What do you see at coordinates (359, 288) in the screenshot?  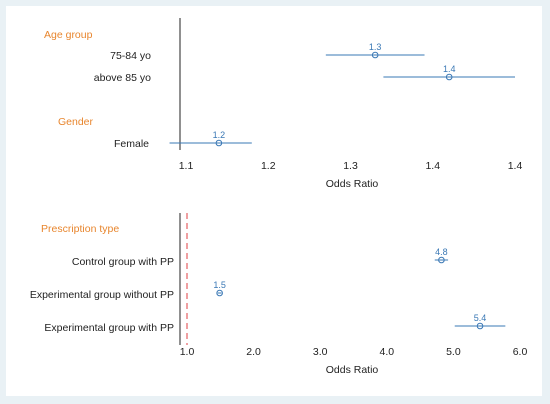 I see `bottom-marks: 4.8 1.5 5.4` at bounding box center [359, 288].